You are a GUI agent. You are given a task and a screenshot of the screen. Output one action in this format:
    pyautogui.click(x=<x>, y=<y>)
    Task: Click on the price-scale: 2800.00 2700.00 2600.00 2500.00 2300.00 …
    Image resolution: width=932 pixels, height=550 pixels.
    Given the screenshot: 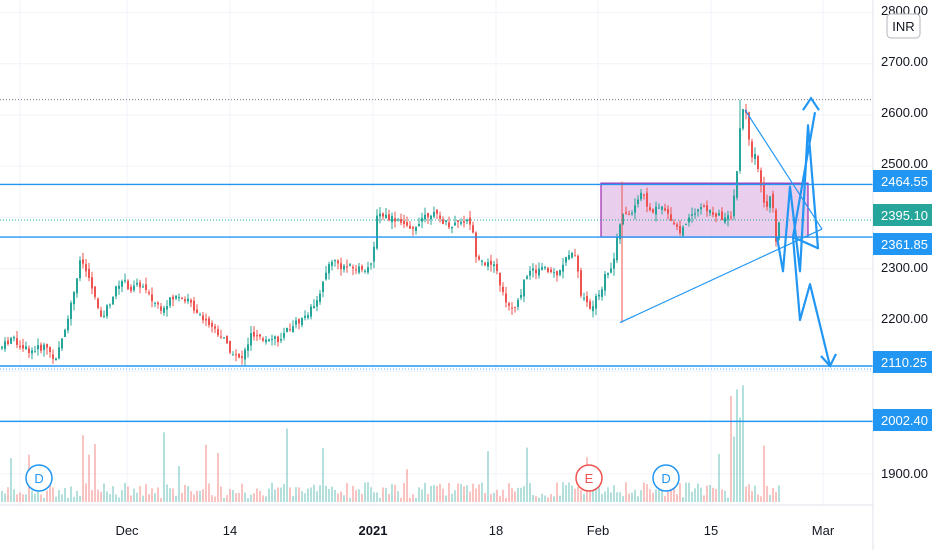 What is the action you would take?
    pyautogui.click(x=902, y=275)
    